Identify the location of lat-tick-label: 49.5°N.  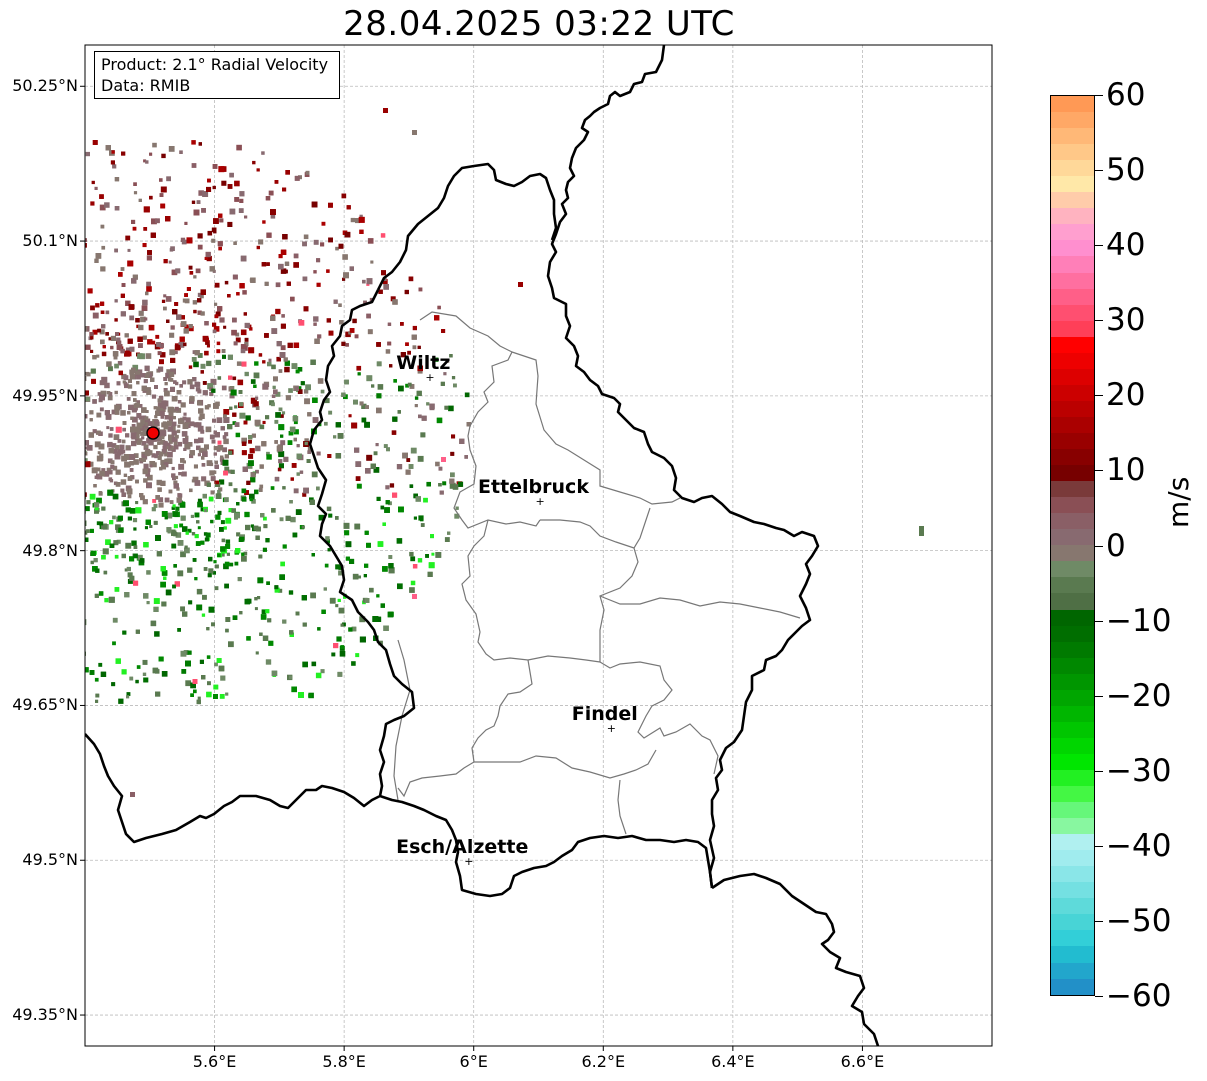
(50, 860).